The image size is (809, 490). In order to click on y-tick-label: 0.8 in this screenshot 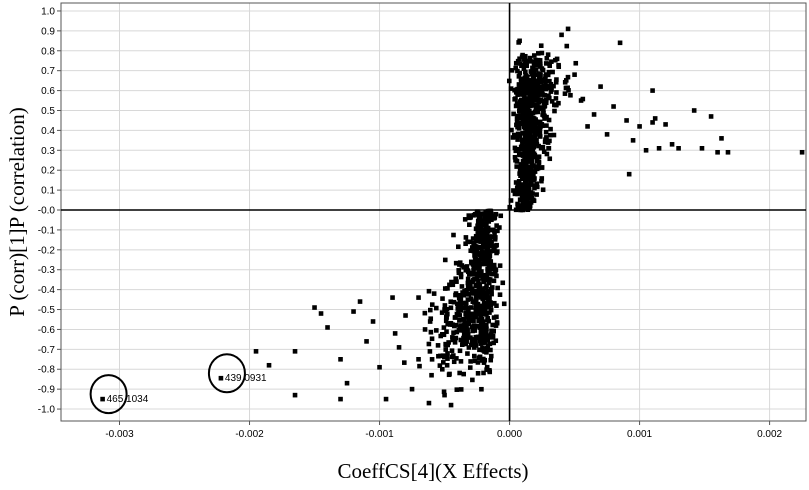, I will do `click(48, 51)`.